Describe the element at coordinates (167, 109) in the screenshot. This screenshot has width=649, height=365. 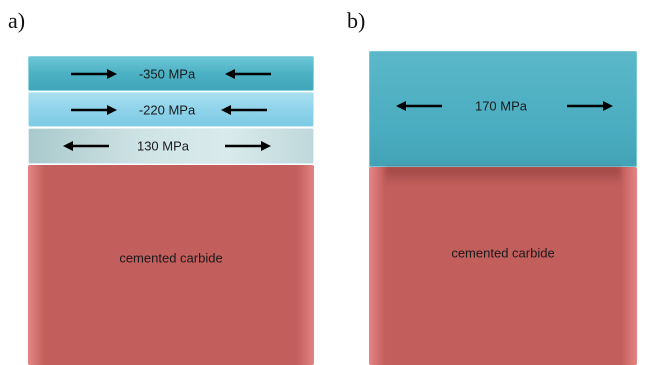
I see `layer-2-stress: -220 MPa` at that location.